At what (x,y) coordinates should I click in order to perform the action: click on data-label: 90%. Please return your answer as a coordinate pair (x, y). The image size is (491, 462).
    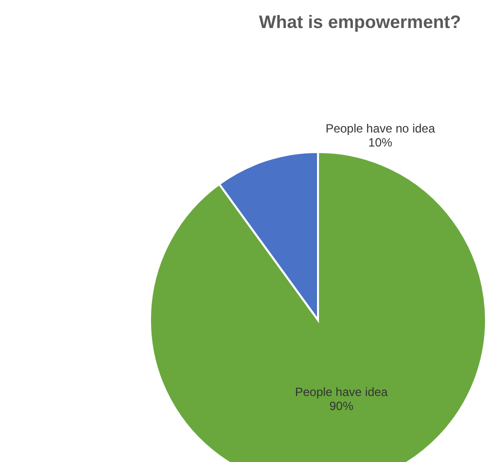
    Looking at the image, I should click on (341, 405).